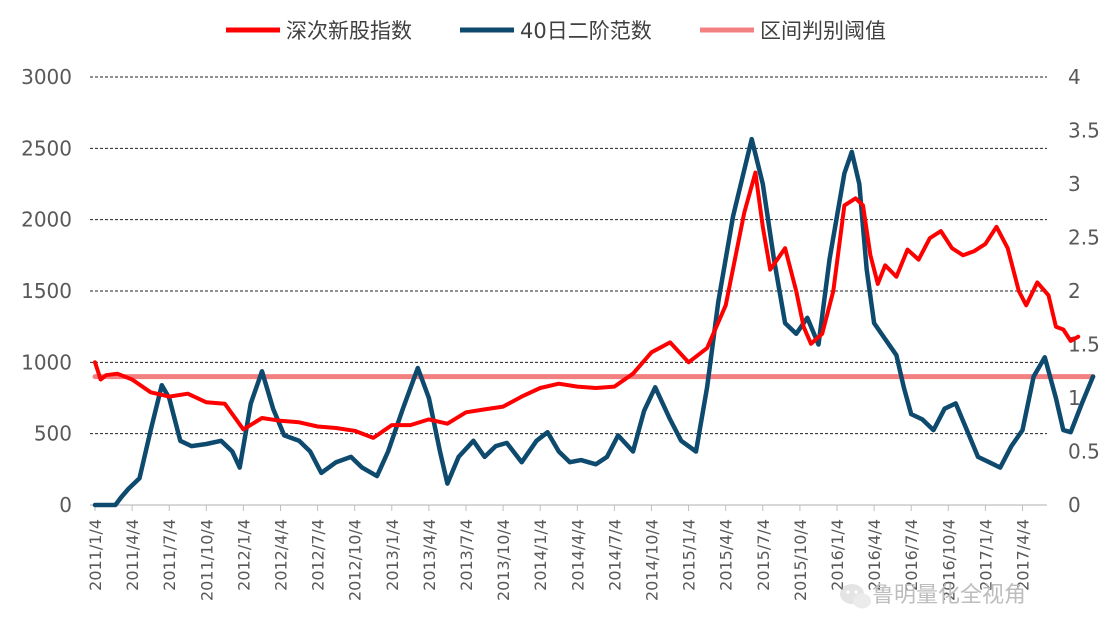 The image size is (1113, 633). I want to click on x-tick-label: 2013/10/4, so click(503, 560).